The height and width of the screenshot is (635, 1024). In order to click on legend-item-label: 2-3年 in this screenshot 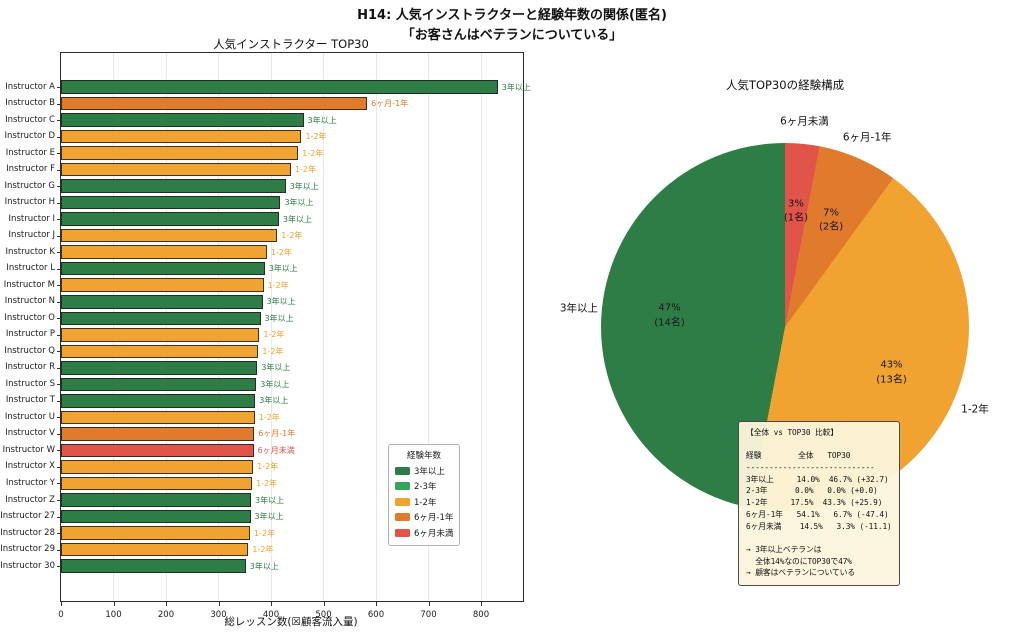, I will do `click(425, 487)`.